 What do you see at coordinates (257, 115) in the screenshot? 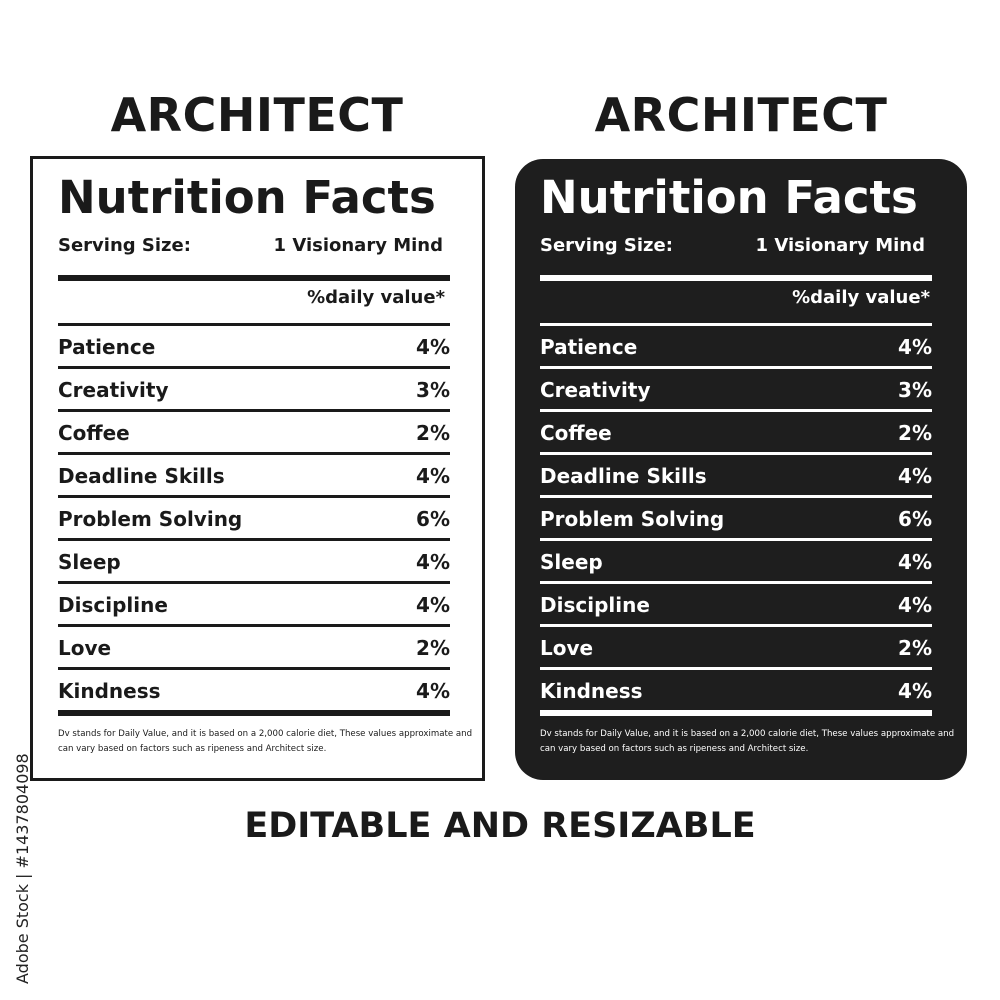
I see `title-light: ARCHITECT` at bounding box center [257, 115].